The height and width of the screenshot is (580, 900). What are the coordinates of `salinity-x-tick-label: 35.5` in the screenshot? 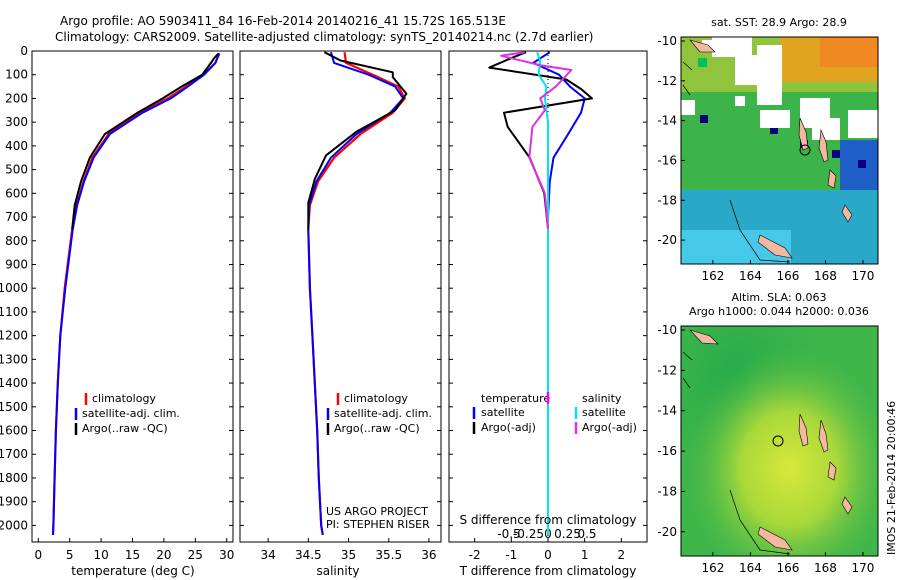 It's located at (388, 555).